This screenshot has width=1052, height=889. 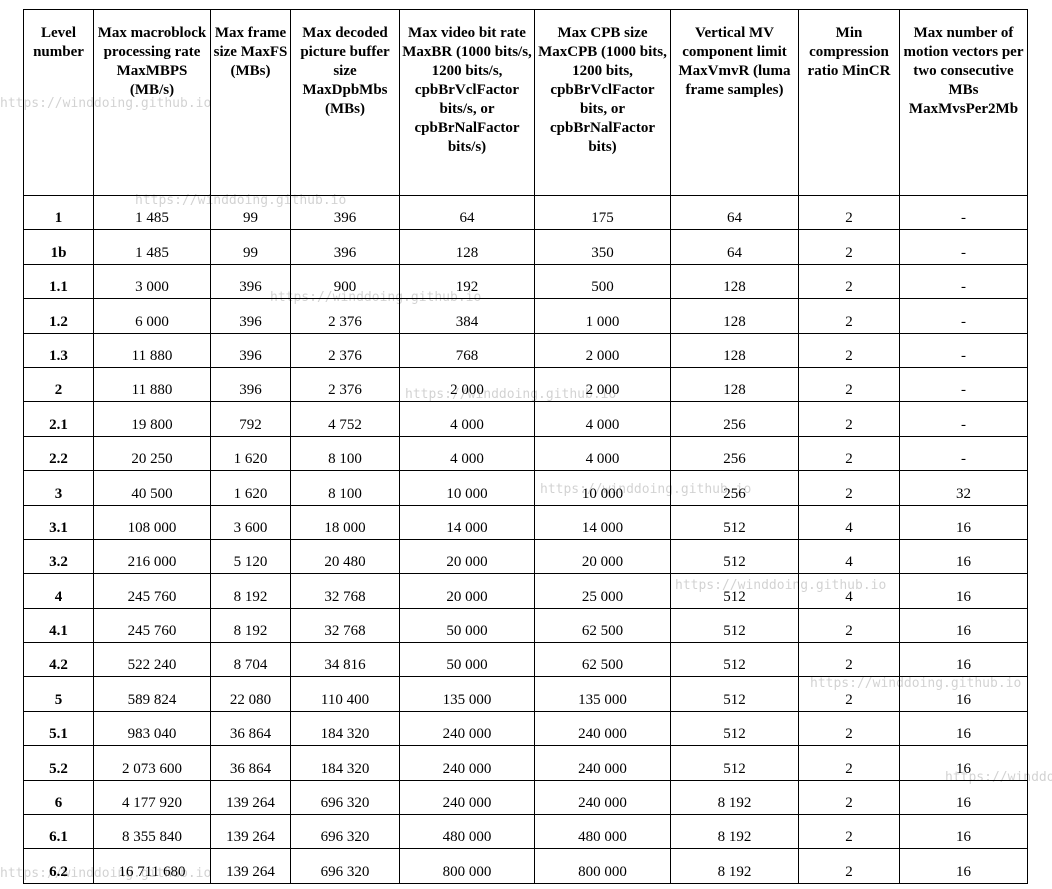 I want to click on table-row: 1.2 6 000 396 2 376 384 1 000 128 2-, so click(x=525, y=316).